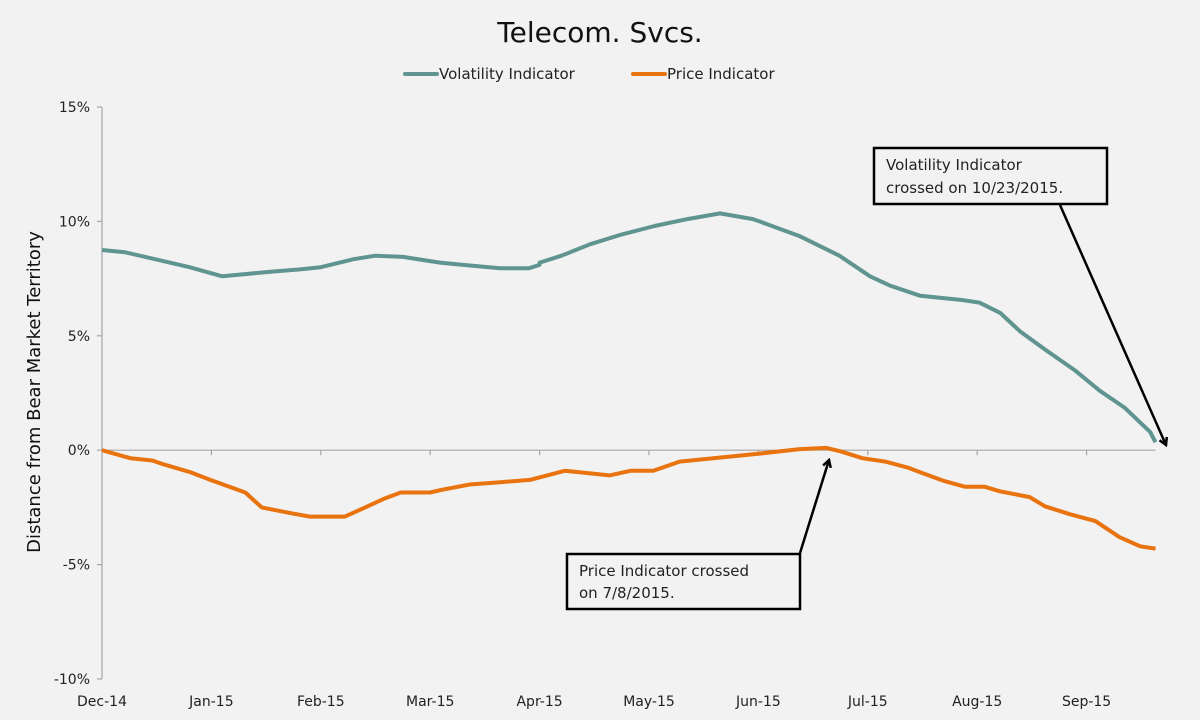 The width and height of the screenshot is (1200, 720). Describe the element at coordinates (79, 451) in the screenshot. I see `y-tick-label: 0%` at that location.